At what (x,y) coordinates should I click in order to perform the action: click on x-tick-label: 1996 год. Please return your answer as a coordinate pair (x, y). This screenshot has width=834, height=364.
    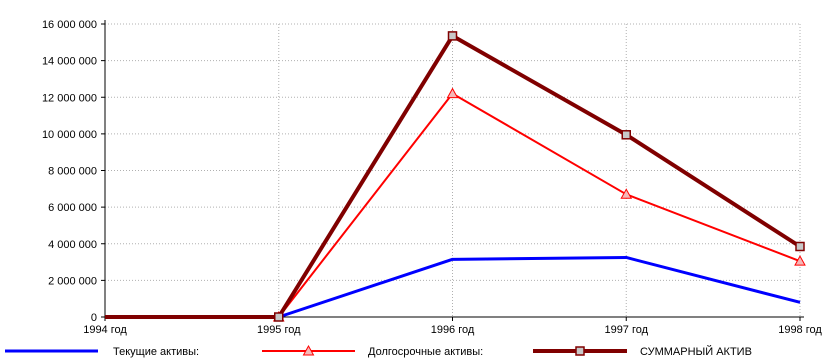
    Looking at the image, I should click on (453, 330).